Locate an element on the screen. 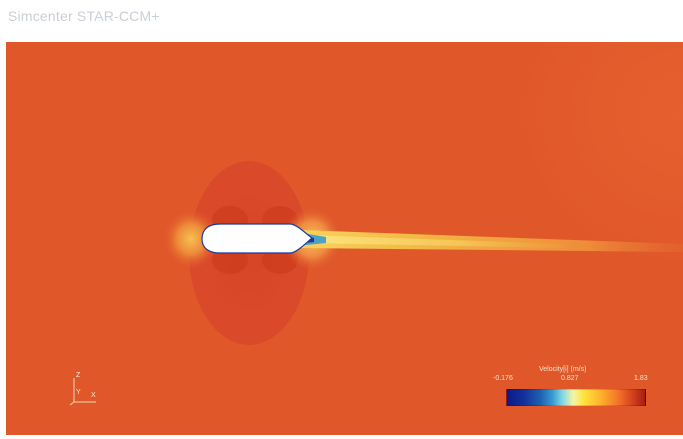  legend-min-label: -0.176 is located at coordinates (503, 378).